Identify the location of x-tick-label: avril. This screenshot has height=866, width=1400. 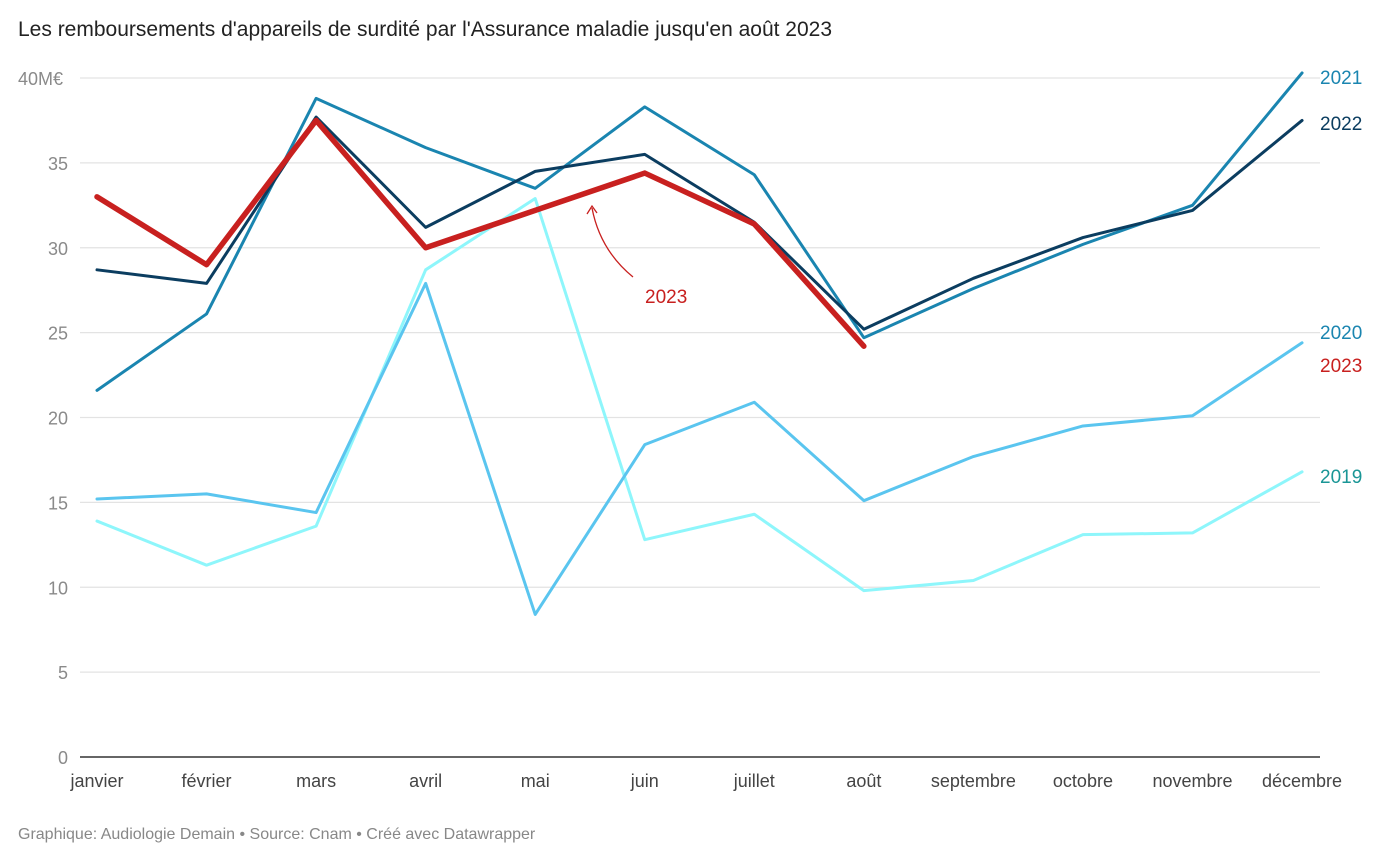
(425, 781).